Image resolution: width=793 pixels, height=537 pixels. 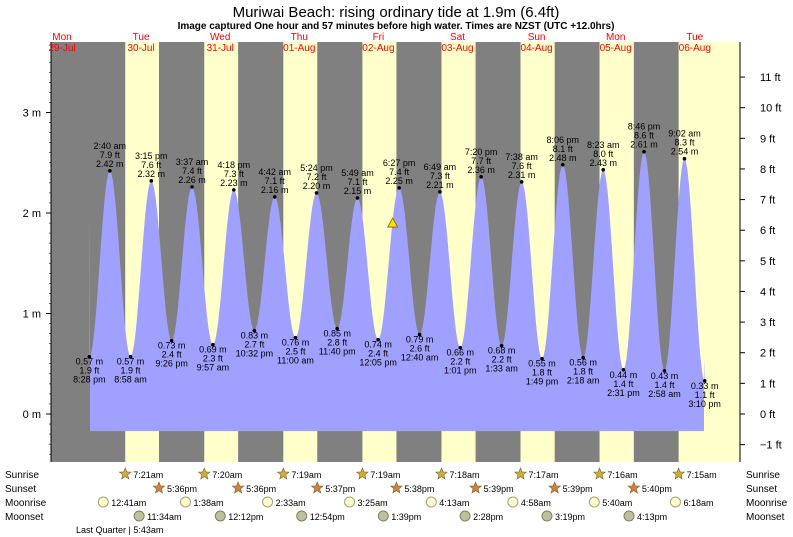 What do you see at coordinates (461, 353) in the screenshot?
I see `low-tide-label: 0.66 m` at bounding box center [461, 353].